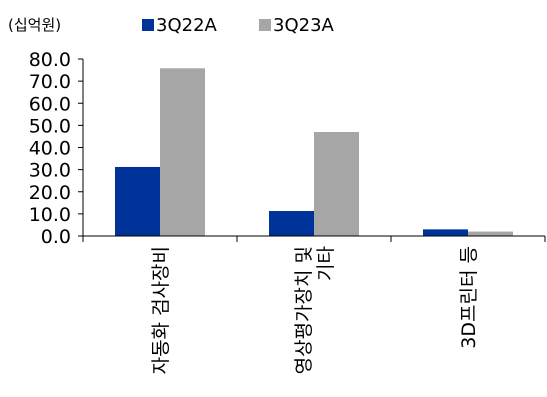 The image size is (547, 397). I want to click on legend-swatch-3q23a, so click(265, 25).